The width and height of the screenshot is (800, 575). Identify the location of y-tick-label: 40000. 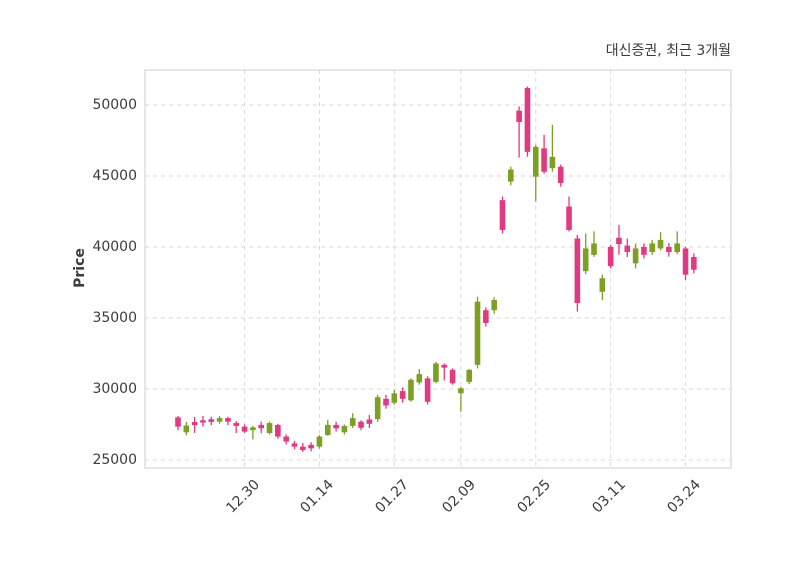
(114, 247).